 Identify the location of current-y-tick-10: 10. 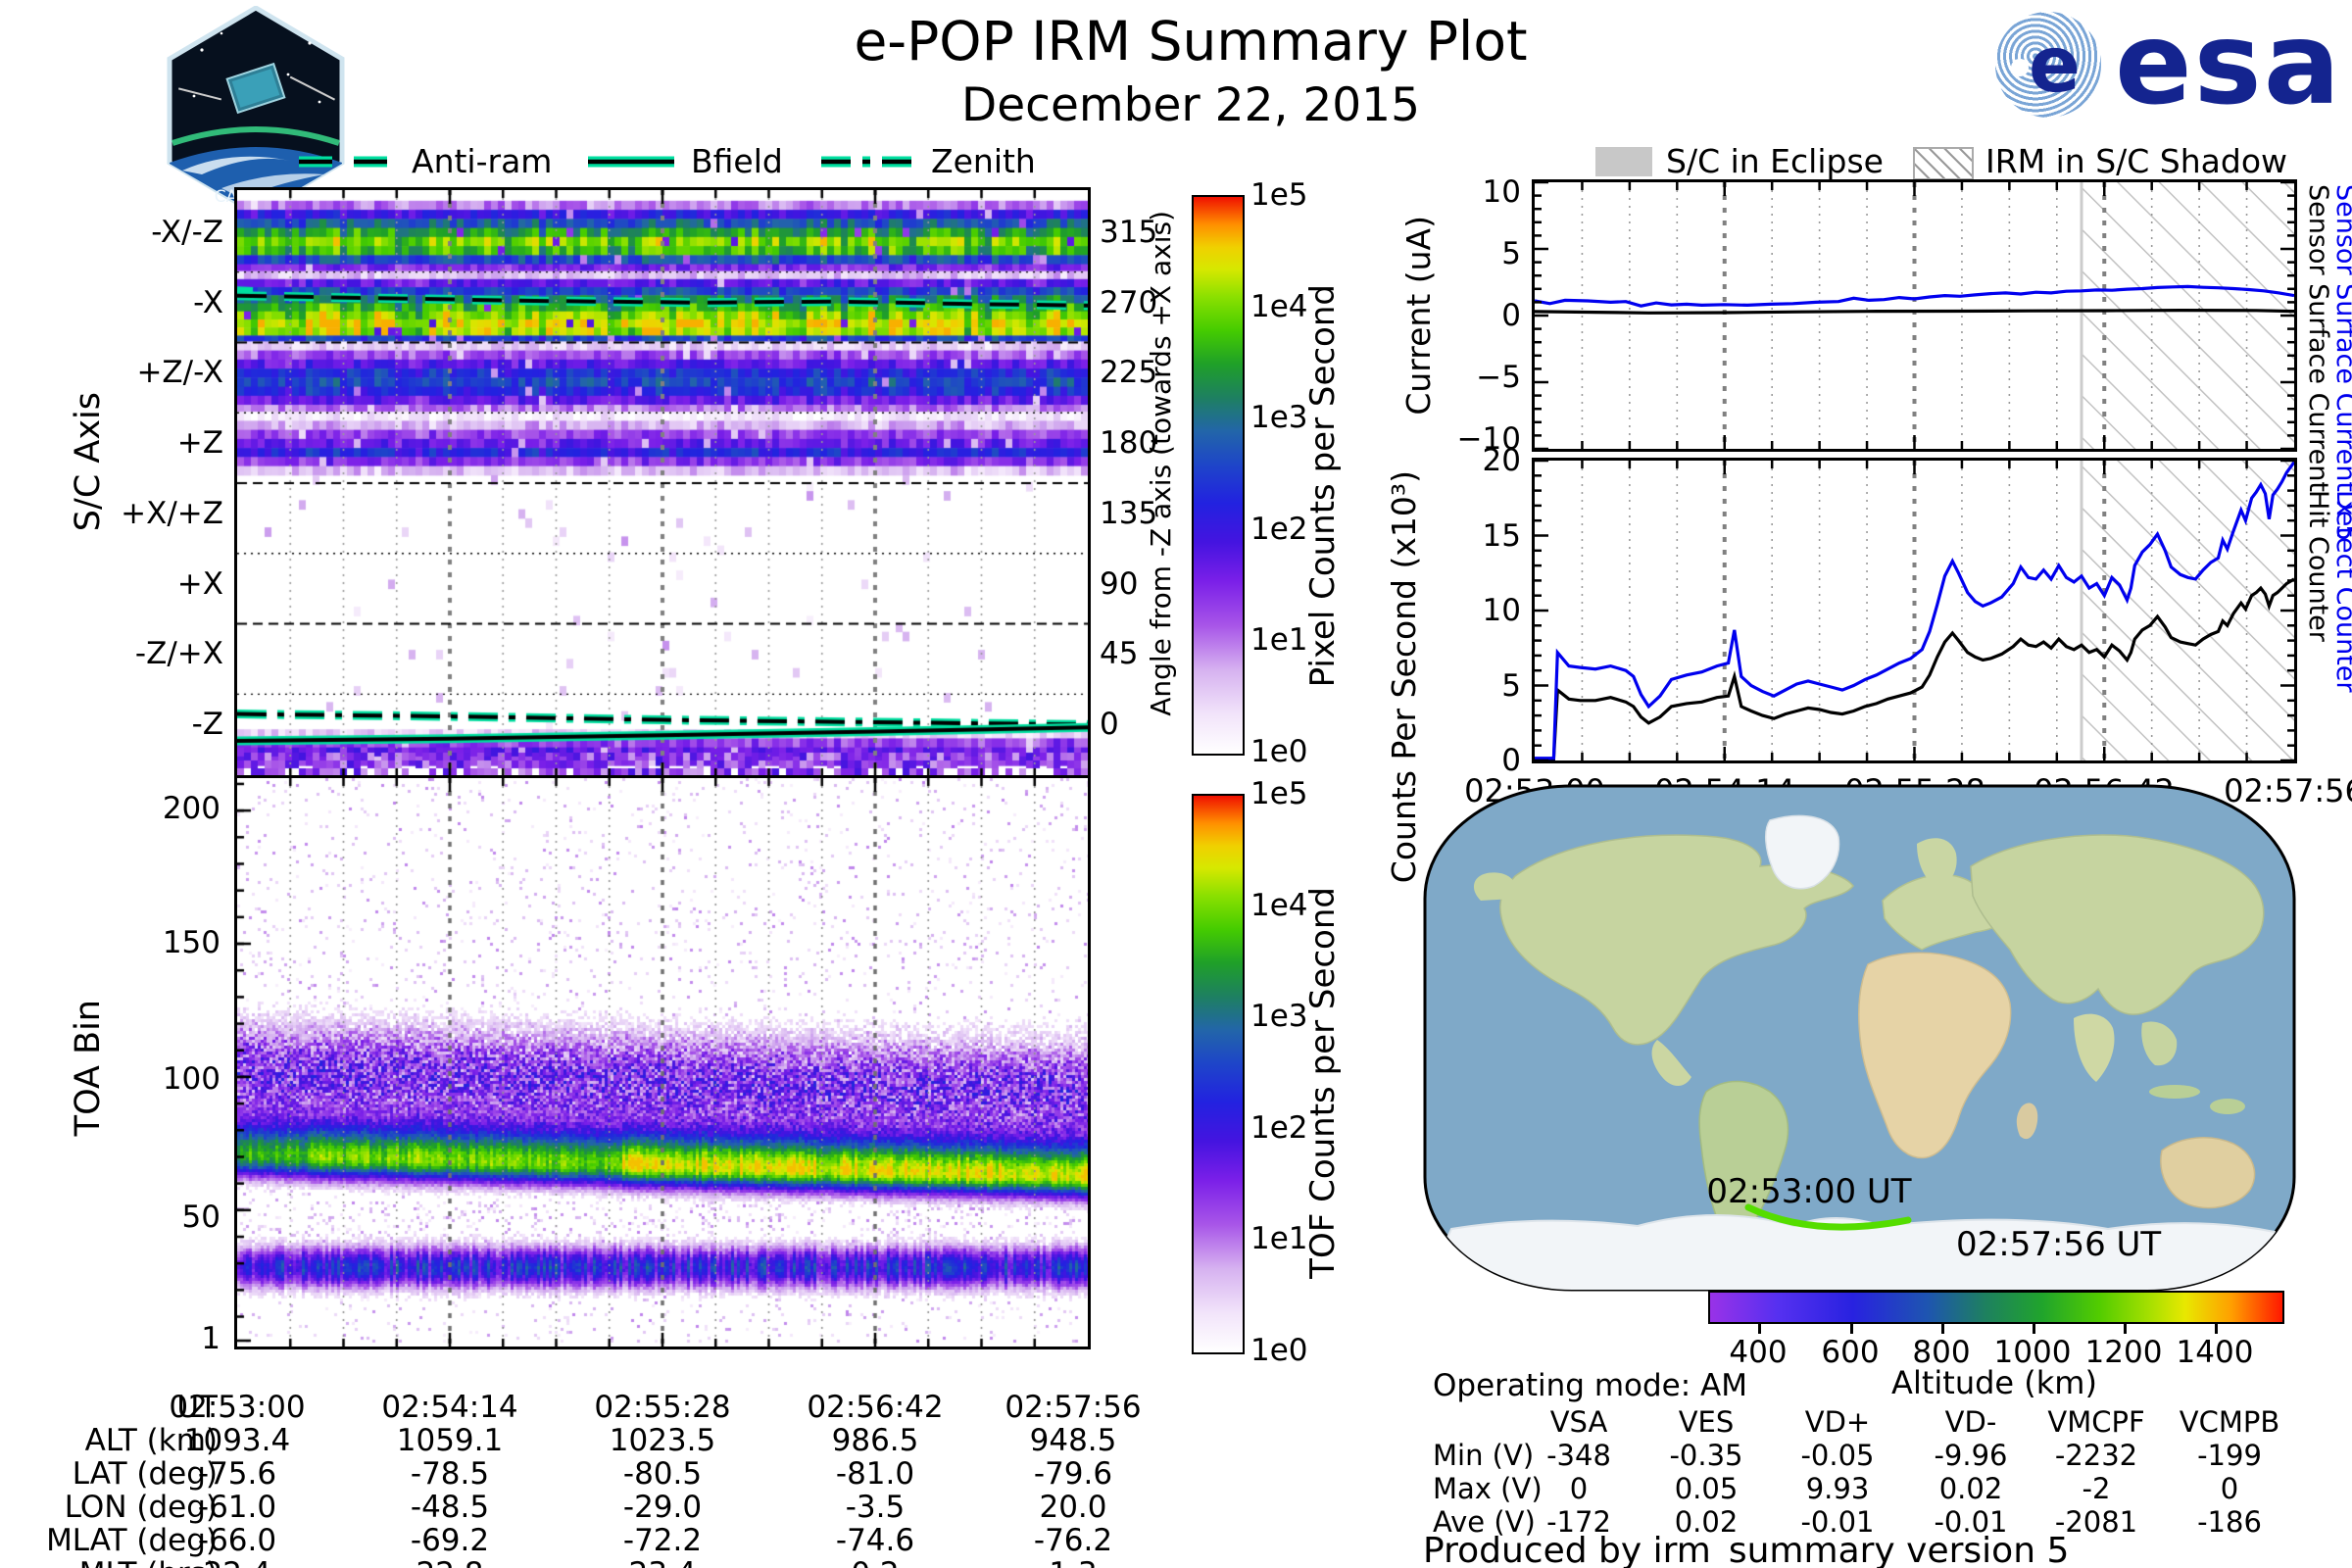
(1501, 192).